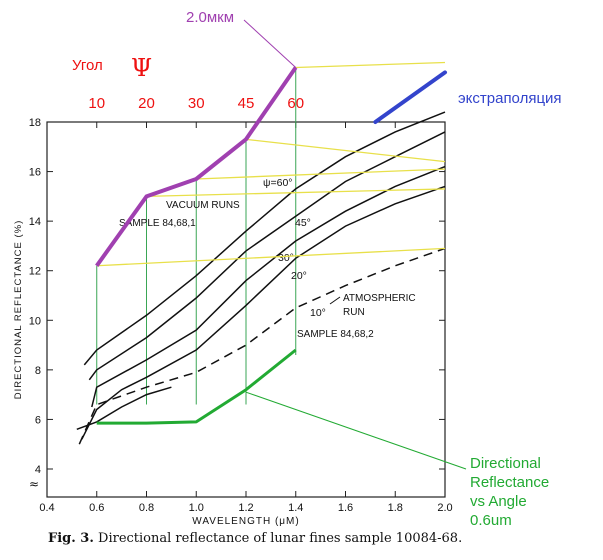 This screenshot has height=560, width=603. I want to click on x-tick-label: 0.8, so click(146, 508).